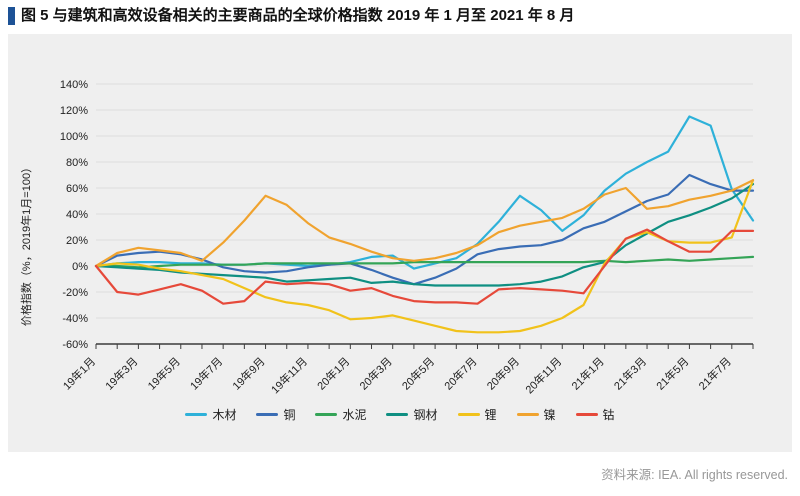 The width and height of the screenshot is (800, 496). I want to click on series-line-cement, so click(424, 262).